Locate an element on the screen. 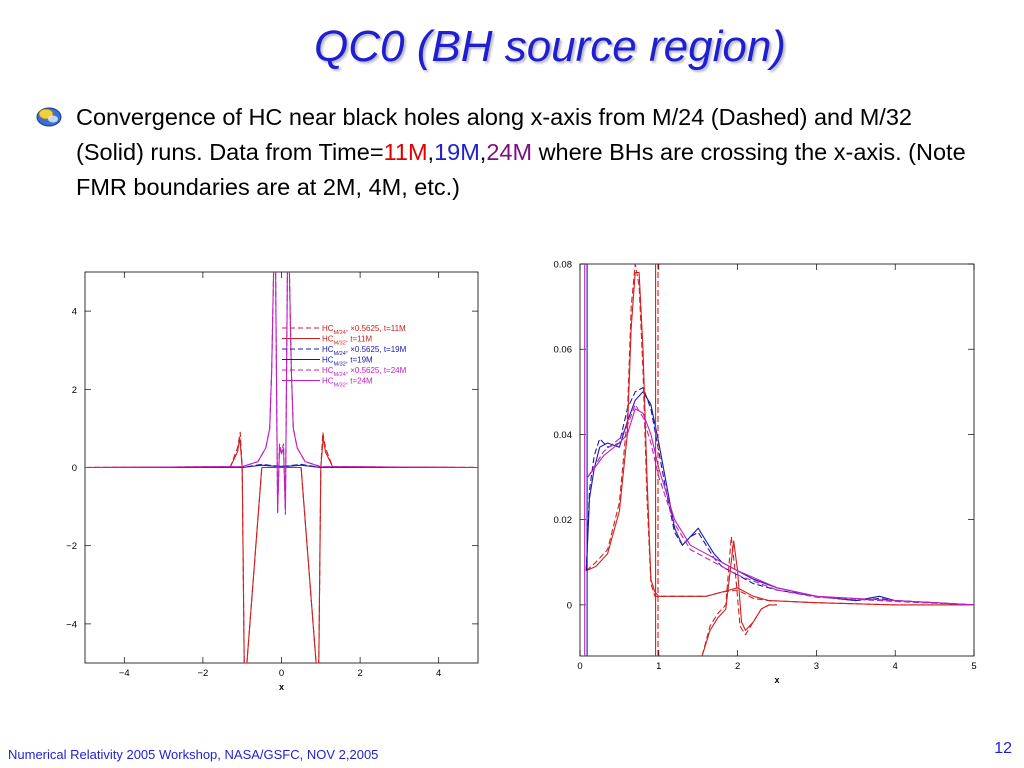 Image resolution: width=1024 pixels, height=768 pixels. chart-0-legend-label: HCM/24, ×0.5625, t=24M is located at coordinates (364, 372).